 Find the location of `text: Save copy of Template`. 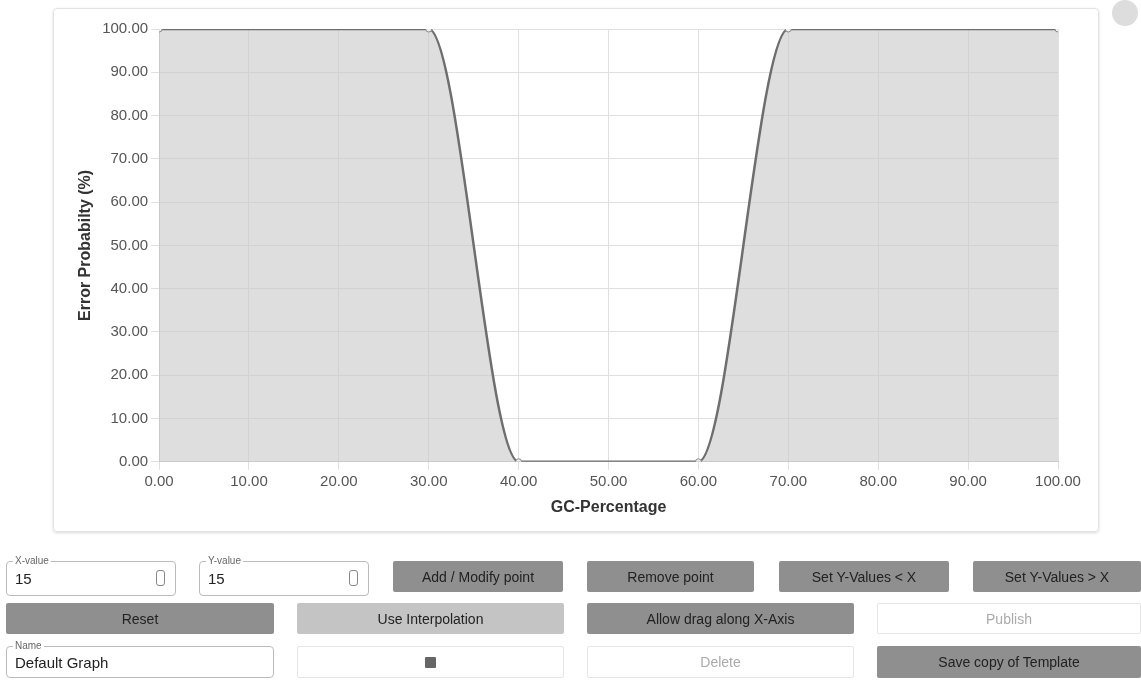

text: Save copy of Template is located at coordinates (1009, 662).